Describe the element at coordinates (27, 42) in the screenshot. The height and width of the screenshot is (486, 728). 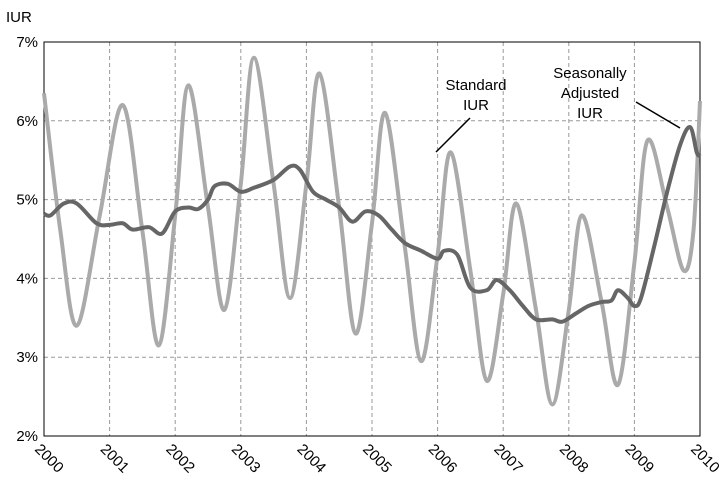
I see `y-tick-label: 7%` at that location.